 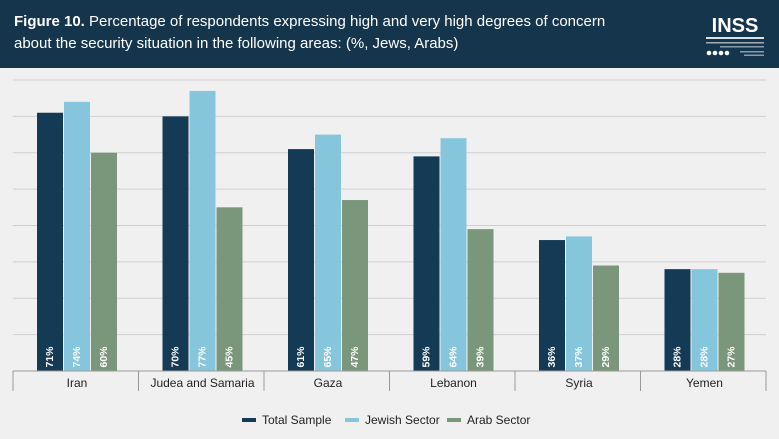 I want to click on legend-swatch-arab-sector, so click(x=454, y=420).